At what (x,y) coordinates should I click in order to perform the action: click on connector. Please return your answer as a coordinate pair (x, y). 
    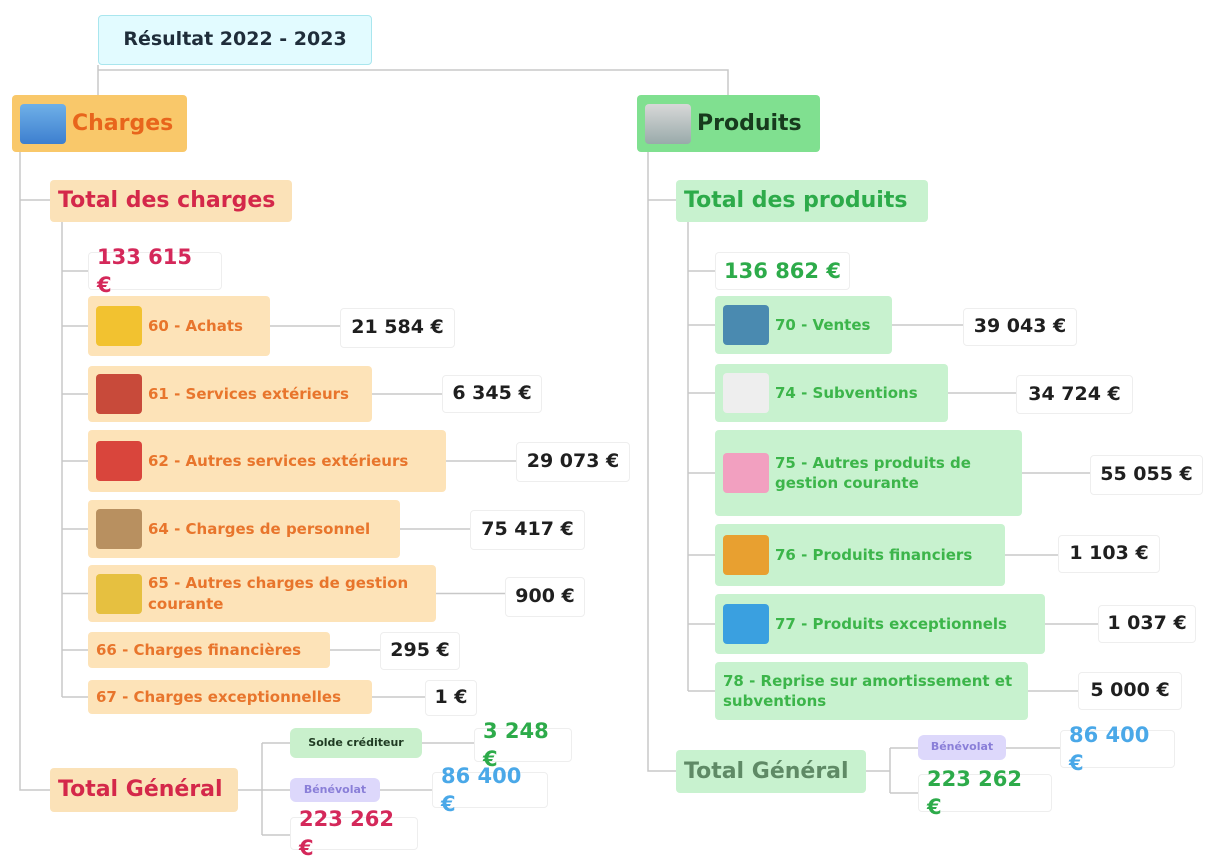
    Looking at the image, I should click on (427, 766).